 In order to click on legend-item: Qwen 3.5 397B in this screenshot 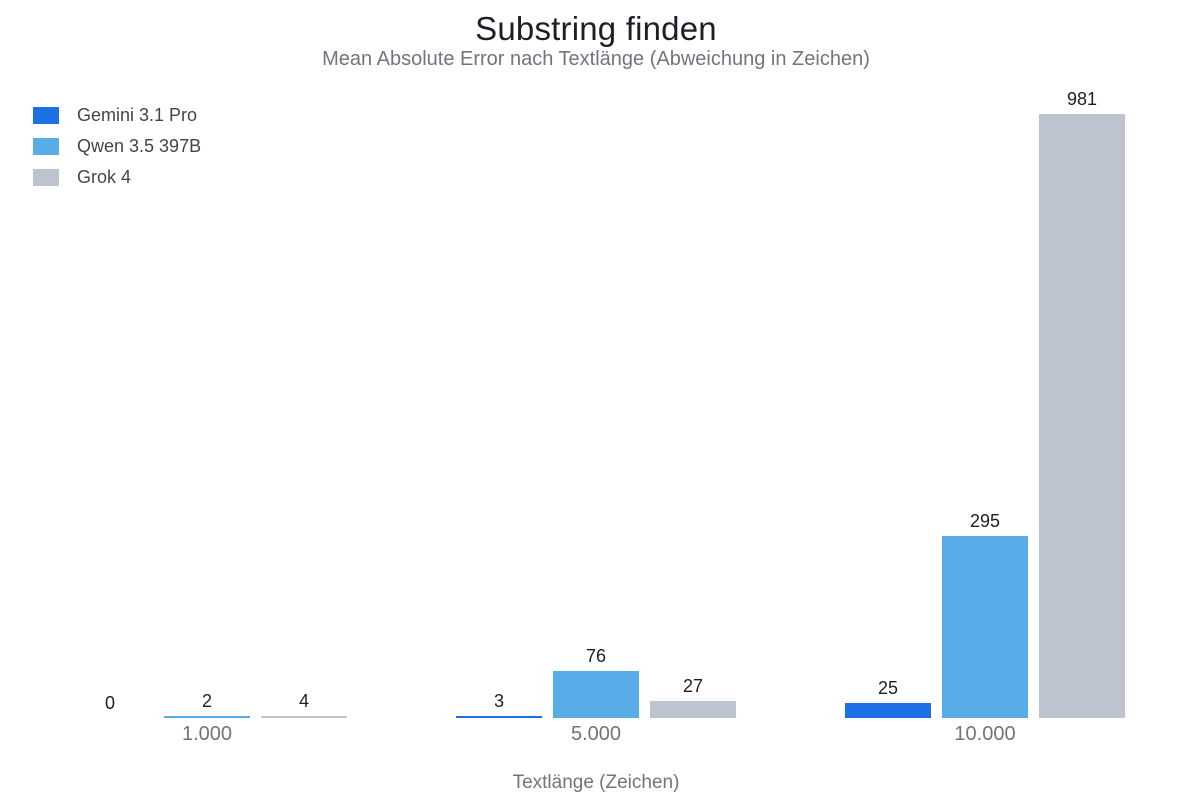, I will do `click(117, 146)`.